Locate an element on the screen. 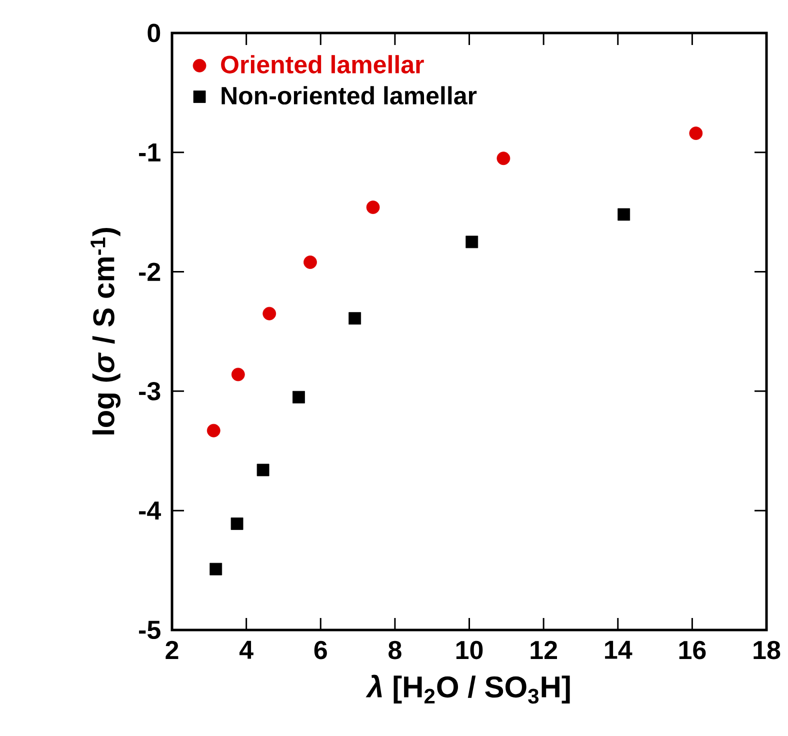 The image size is (788, 736). y-tick-label: 0 is located at coordinates (154, 33).